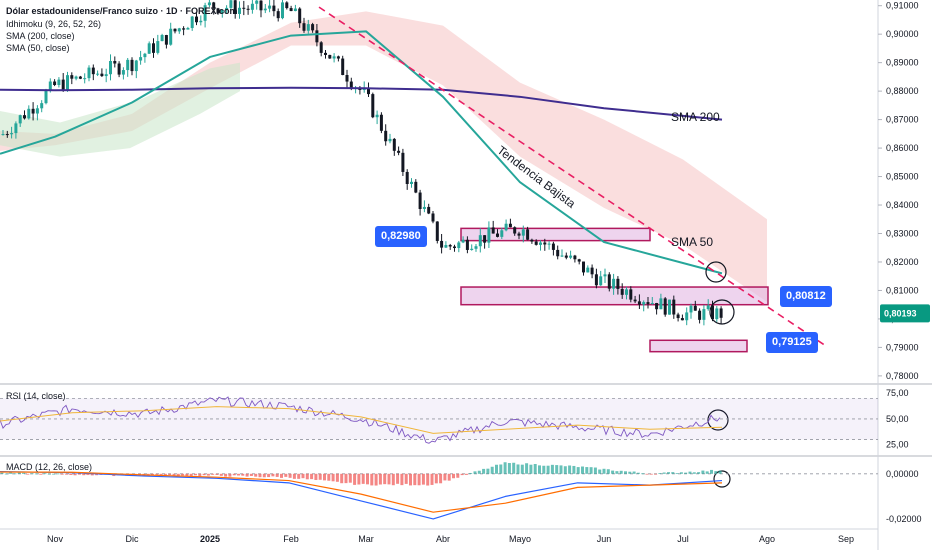 This screenshot has width=932, height=555. I want to click on time-tick-label: 2025, so click(210, 539).